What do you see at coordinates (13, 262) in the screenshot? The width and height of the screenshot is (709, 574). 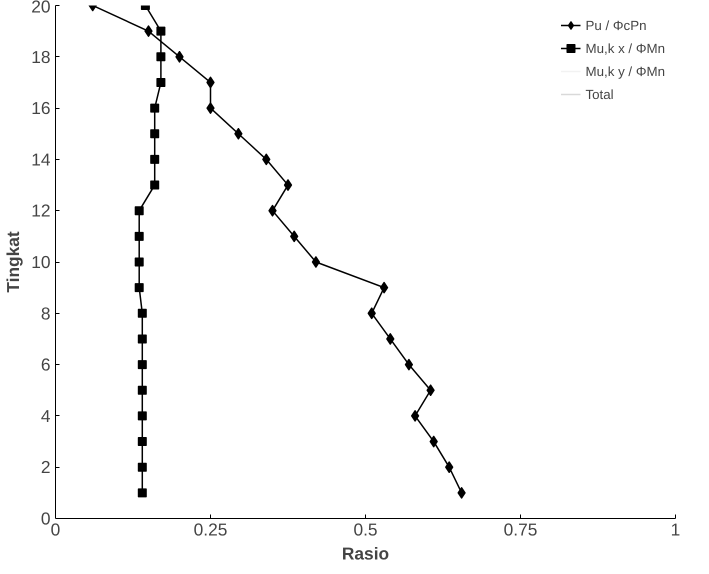 I see `y-axis-title: Tingkat` at bounding box center [13, 262].